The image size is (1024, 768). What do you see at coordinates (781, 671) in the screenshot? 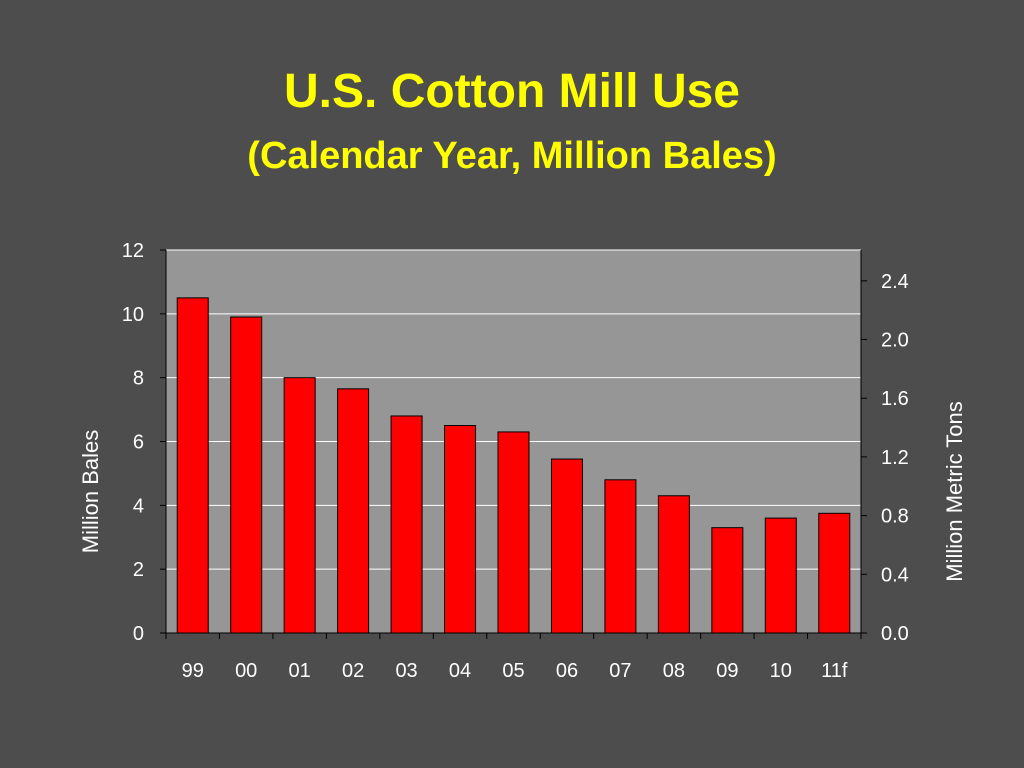
I see `x-tick-label: 10` at bounding box center [781, 671].